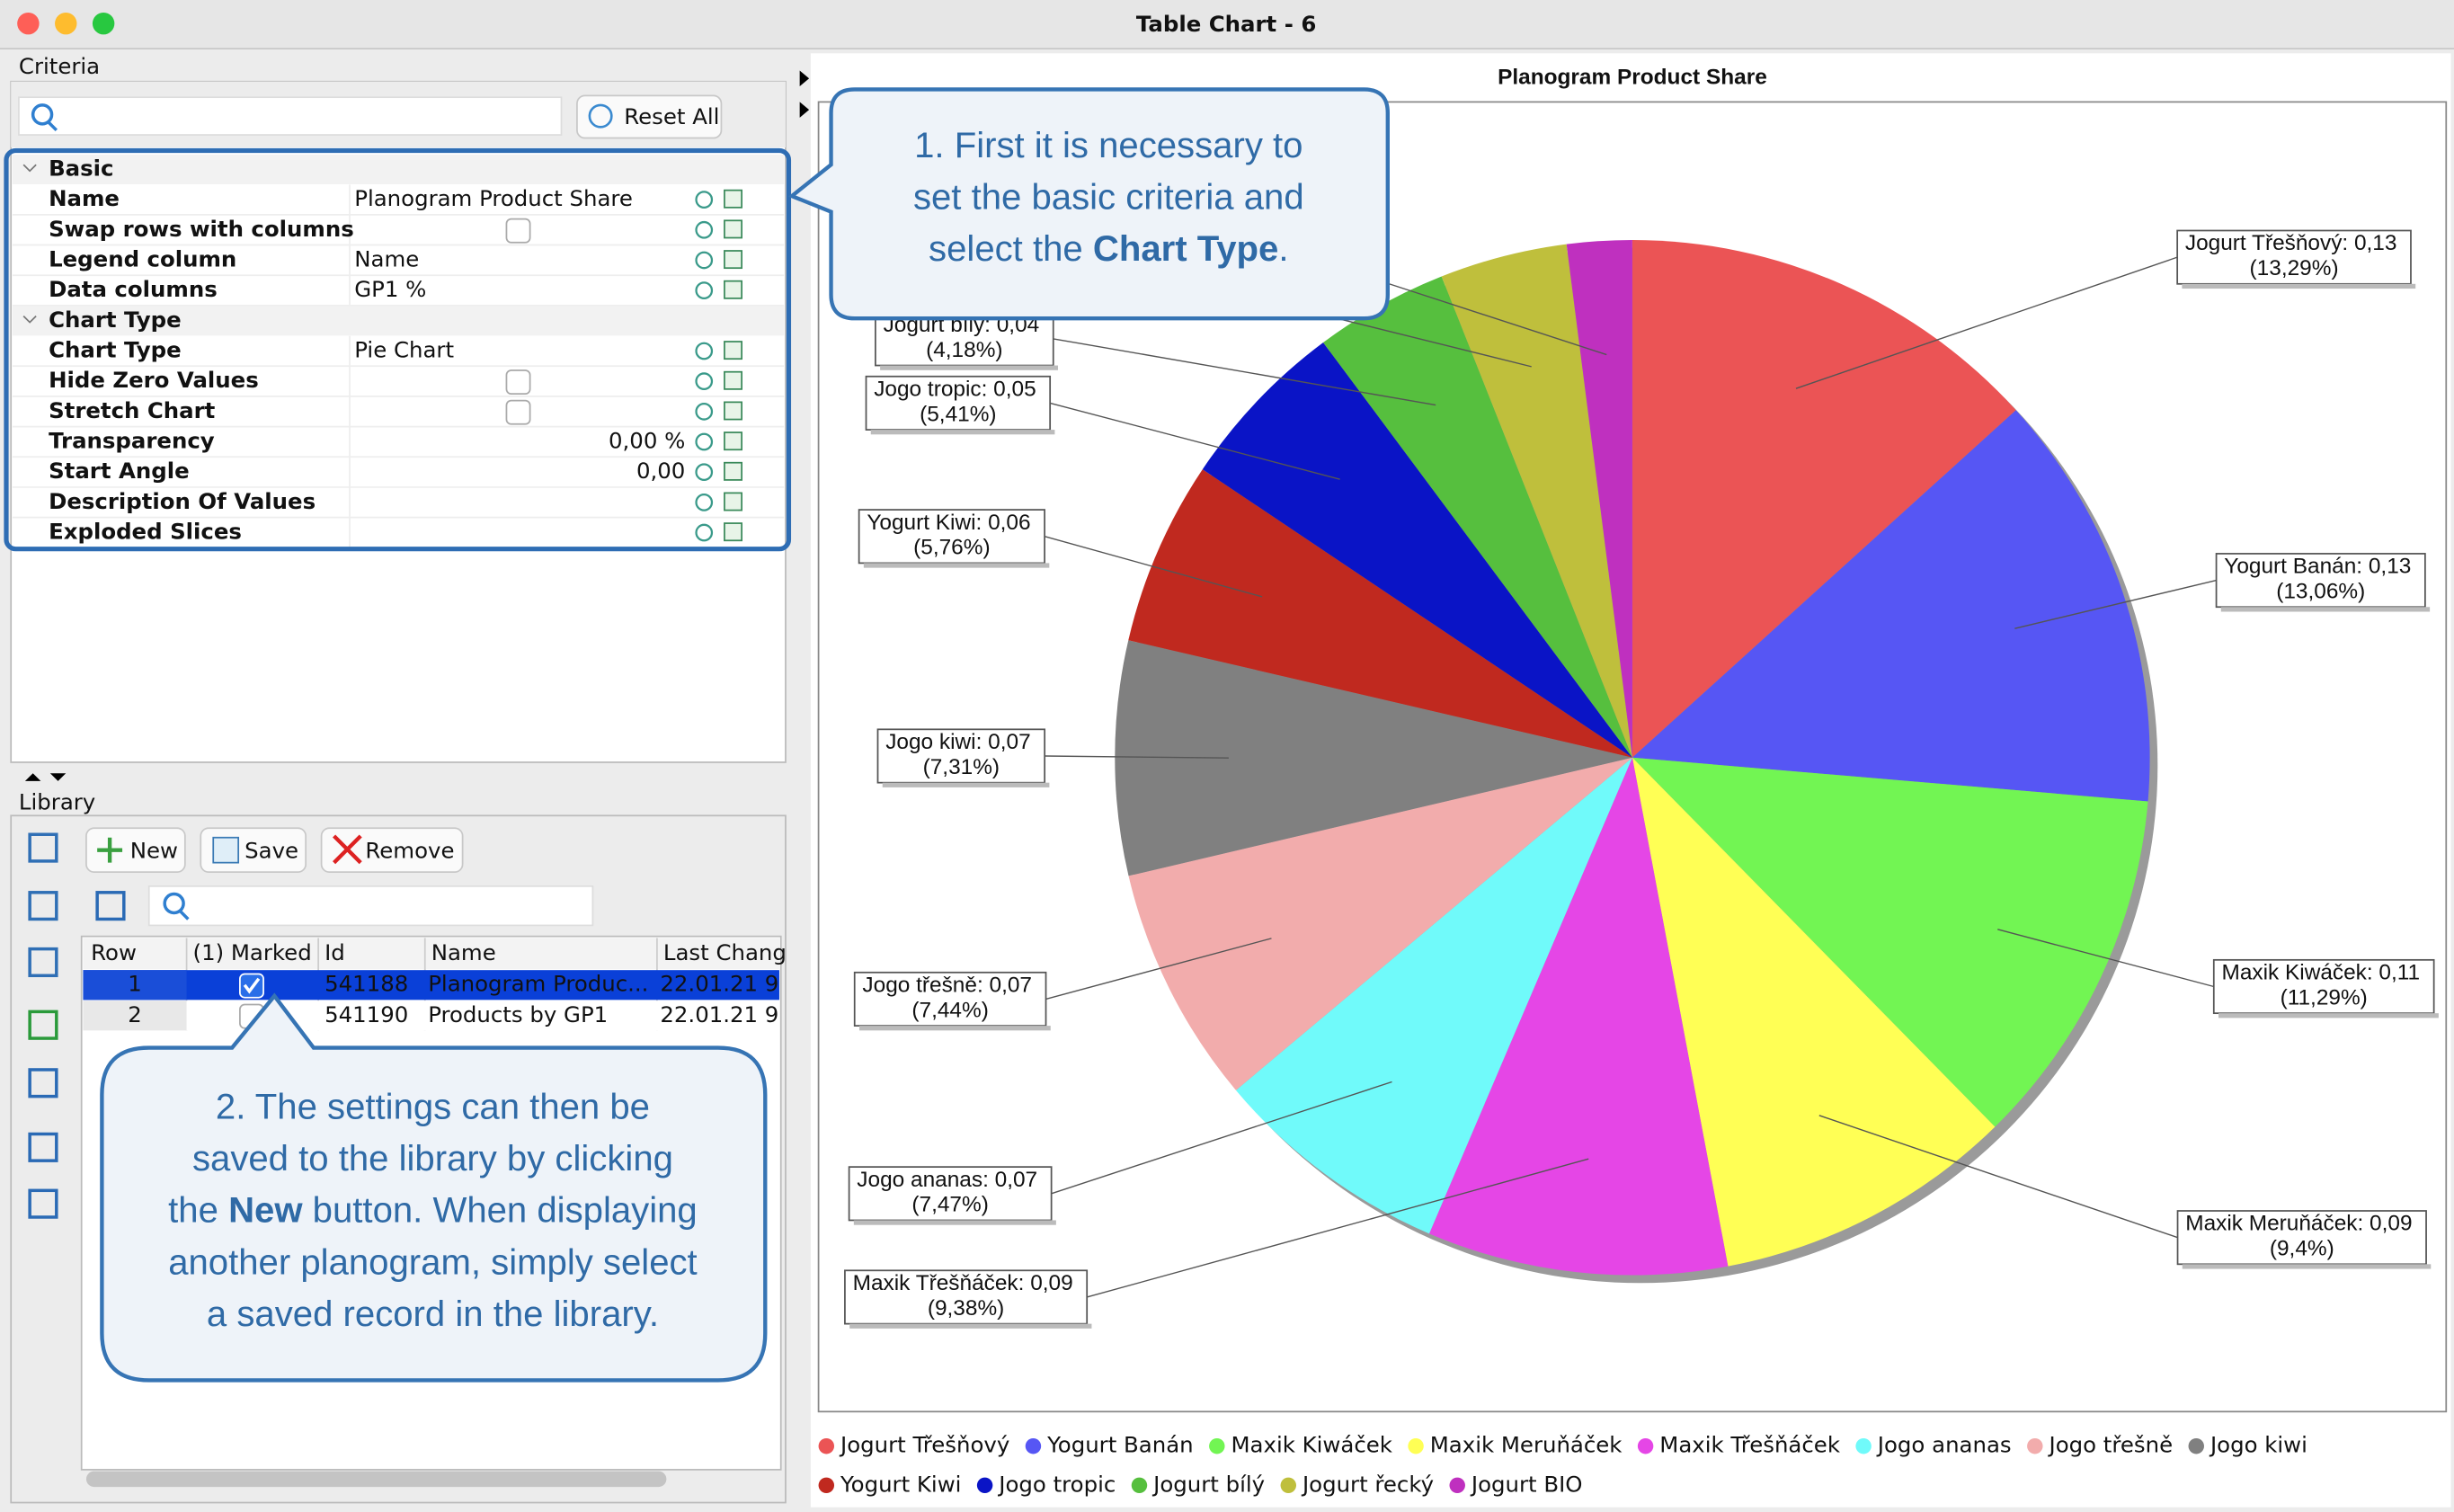 This screenshot has height=1512, width=2454. Describe the element at coordinates (409, 850) in the screenshot. I see `toolbar-button-label: Remove` at that location.